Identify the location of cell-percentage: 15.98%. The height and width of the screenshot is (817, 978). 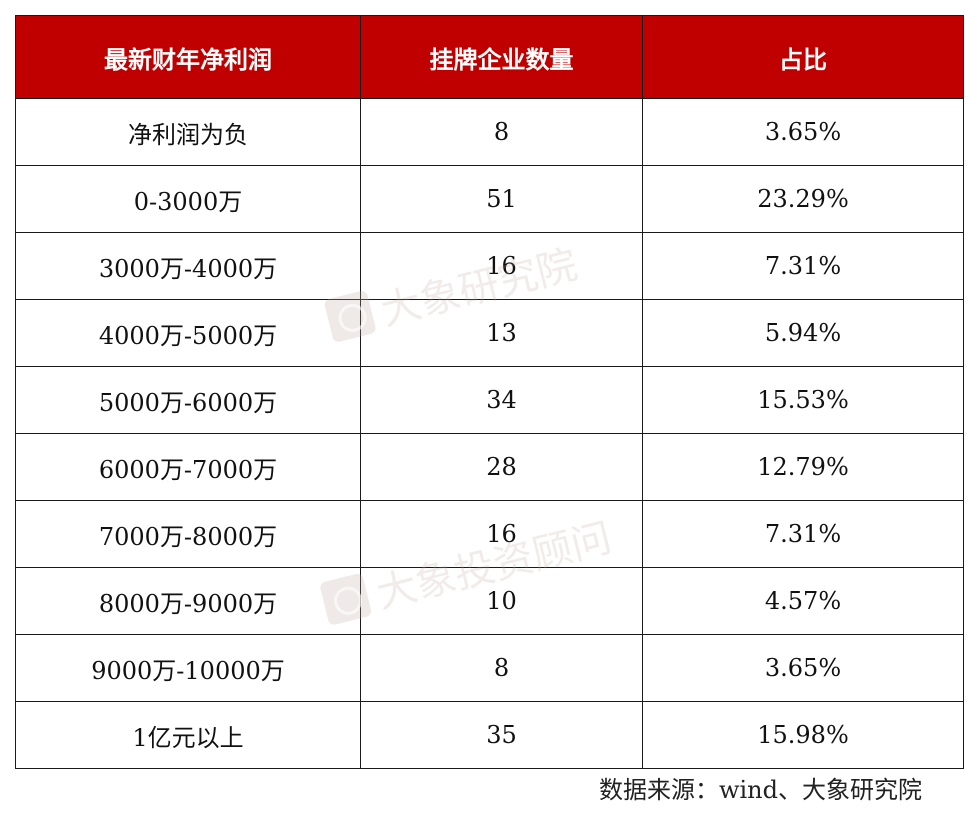
(803, 735).